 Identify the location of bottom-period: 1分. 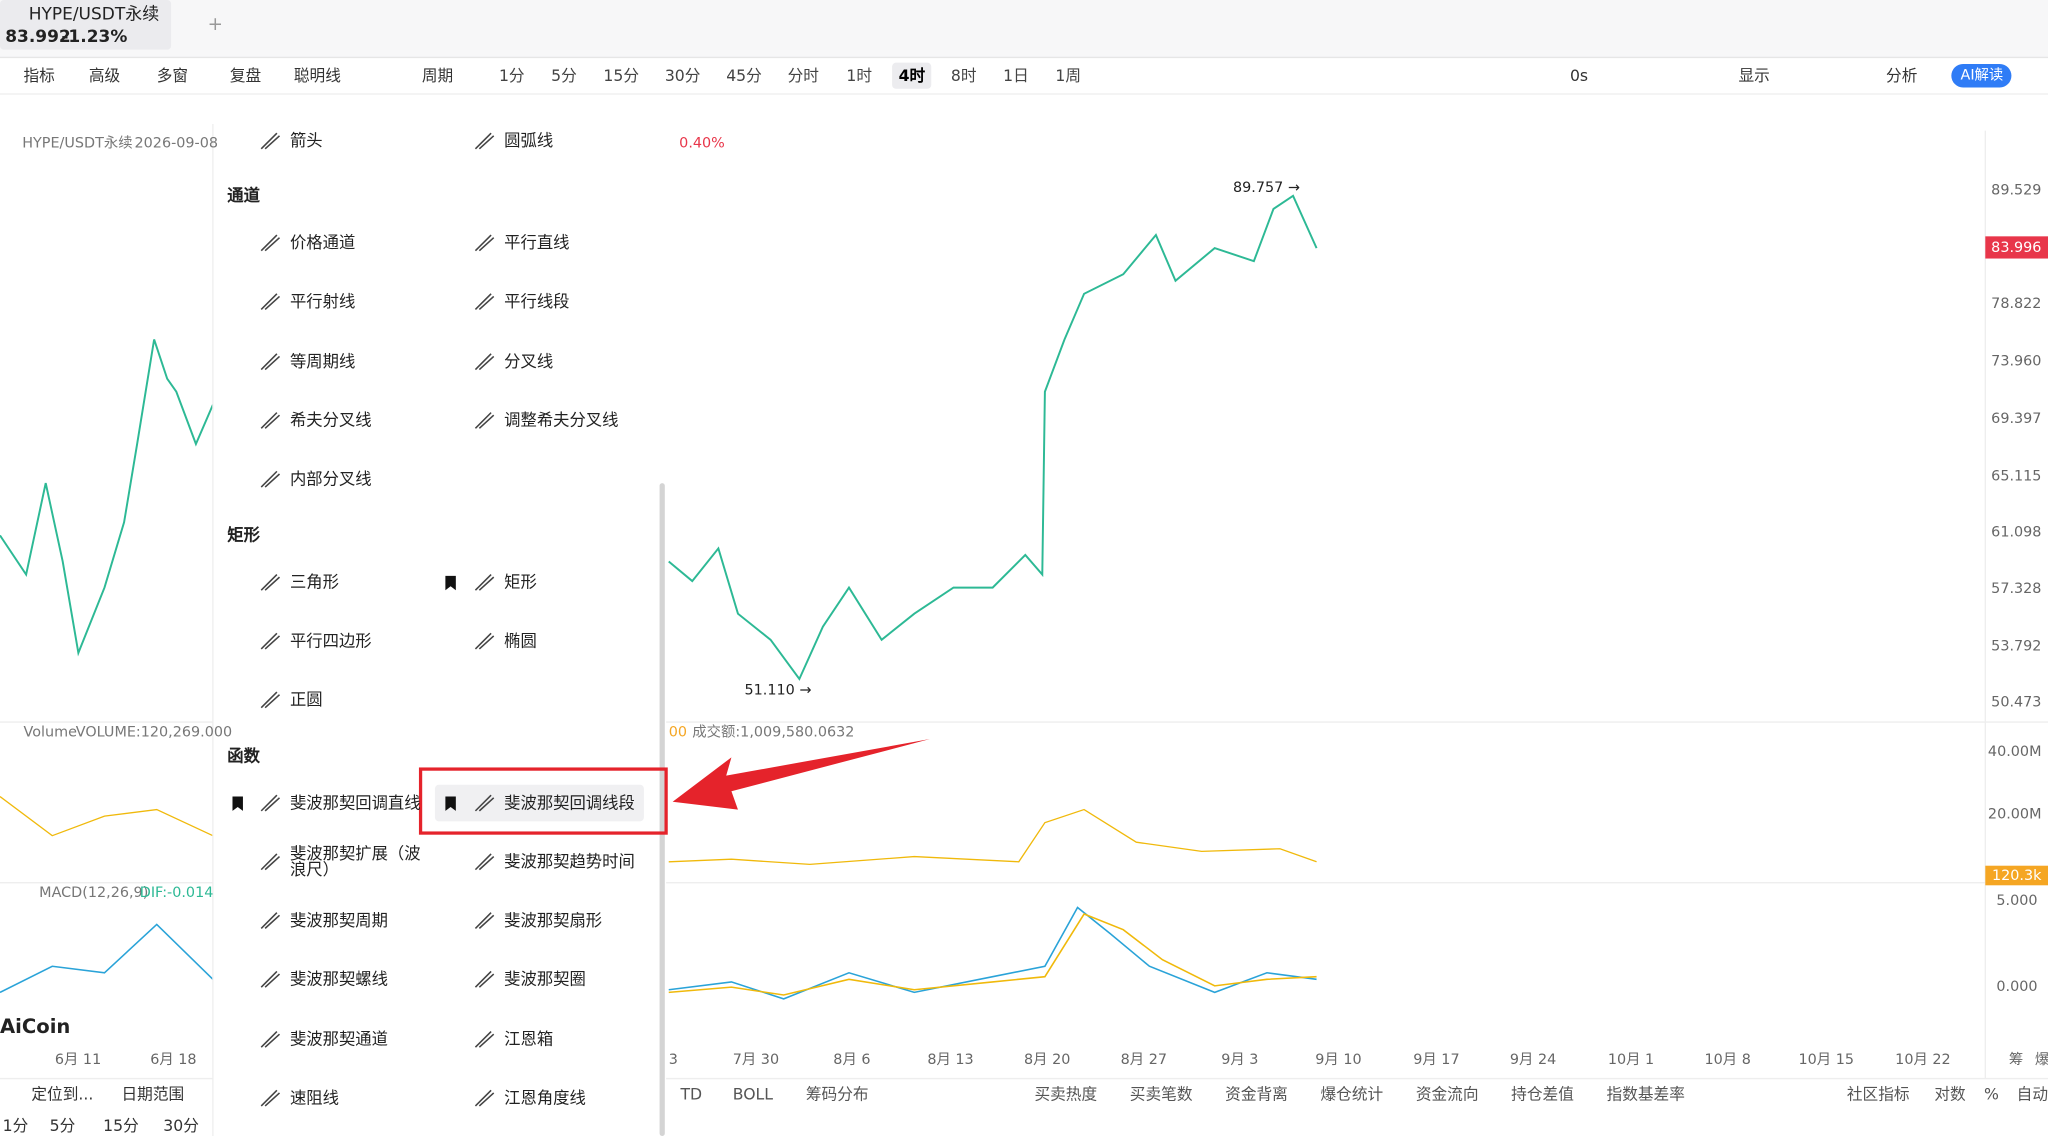
(15, 1125).